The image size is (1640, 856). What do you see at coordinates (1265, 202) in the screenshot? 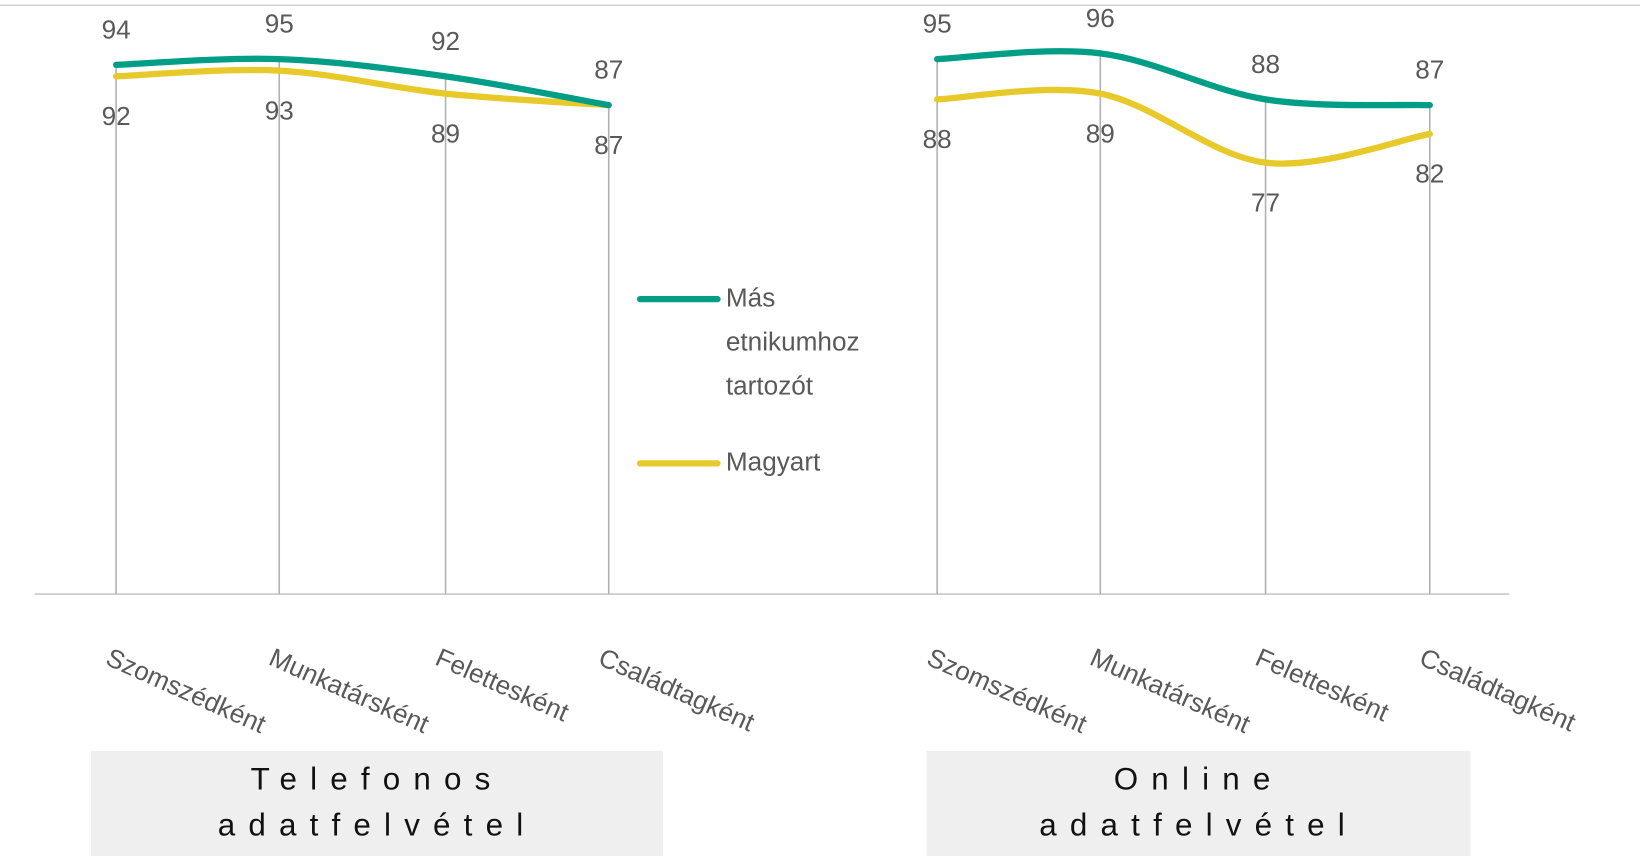
I see `data-label: 77` at bounding box center [1265, 202].